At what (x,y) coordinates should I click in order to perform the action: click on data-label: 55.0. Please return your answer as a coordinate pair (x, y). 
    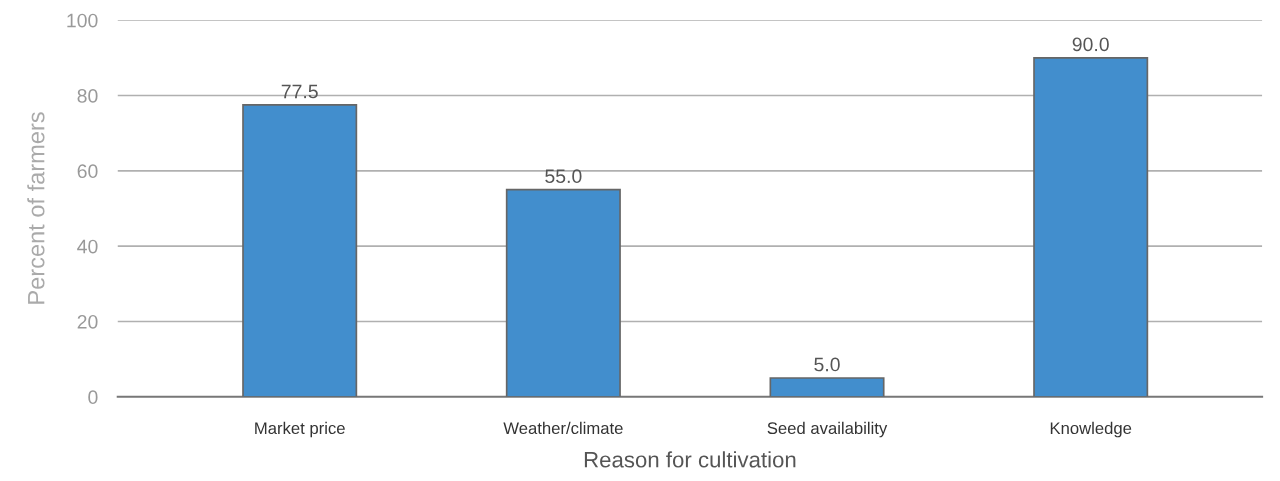
    Looking at the image, I should click on (563, 176).